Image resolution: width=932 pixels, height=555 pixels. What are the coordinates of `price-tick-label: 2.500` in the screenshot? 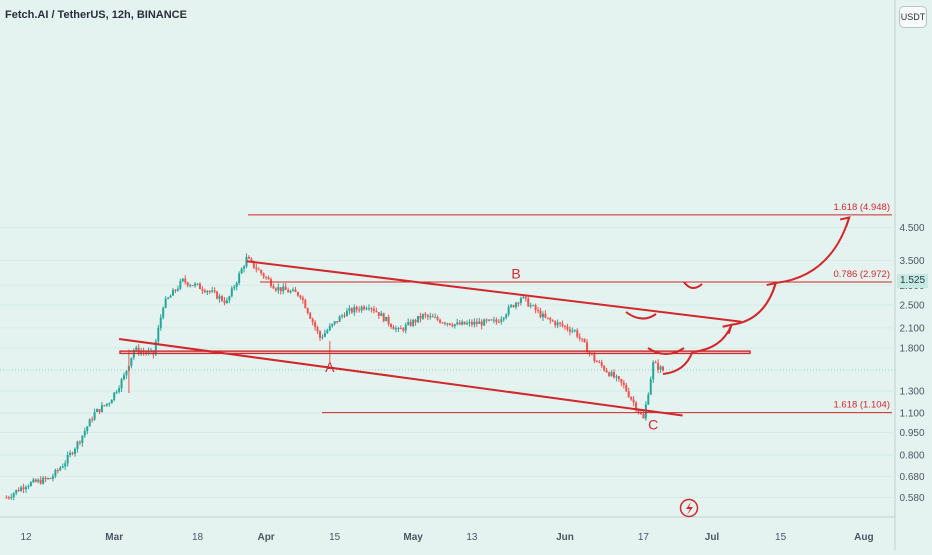 It's located at (911, 305).